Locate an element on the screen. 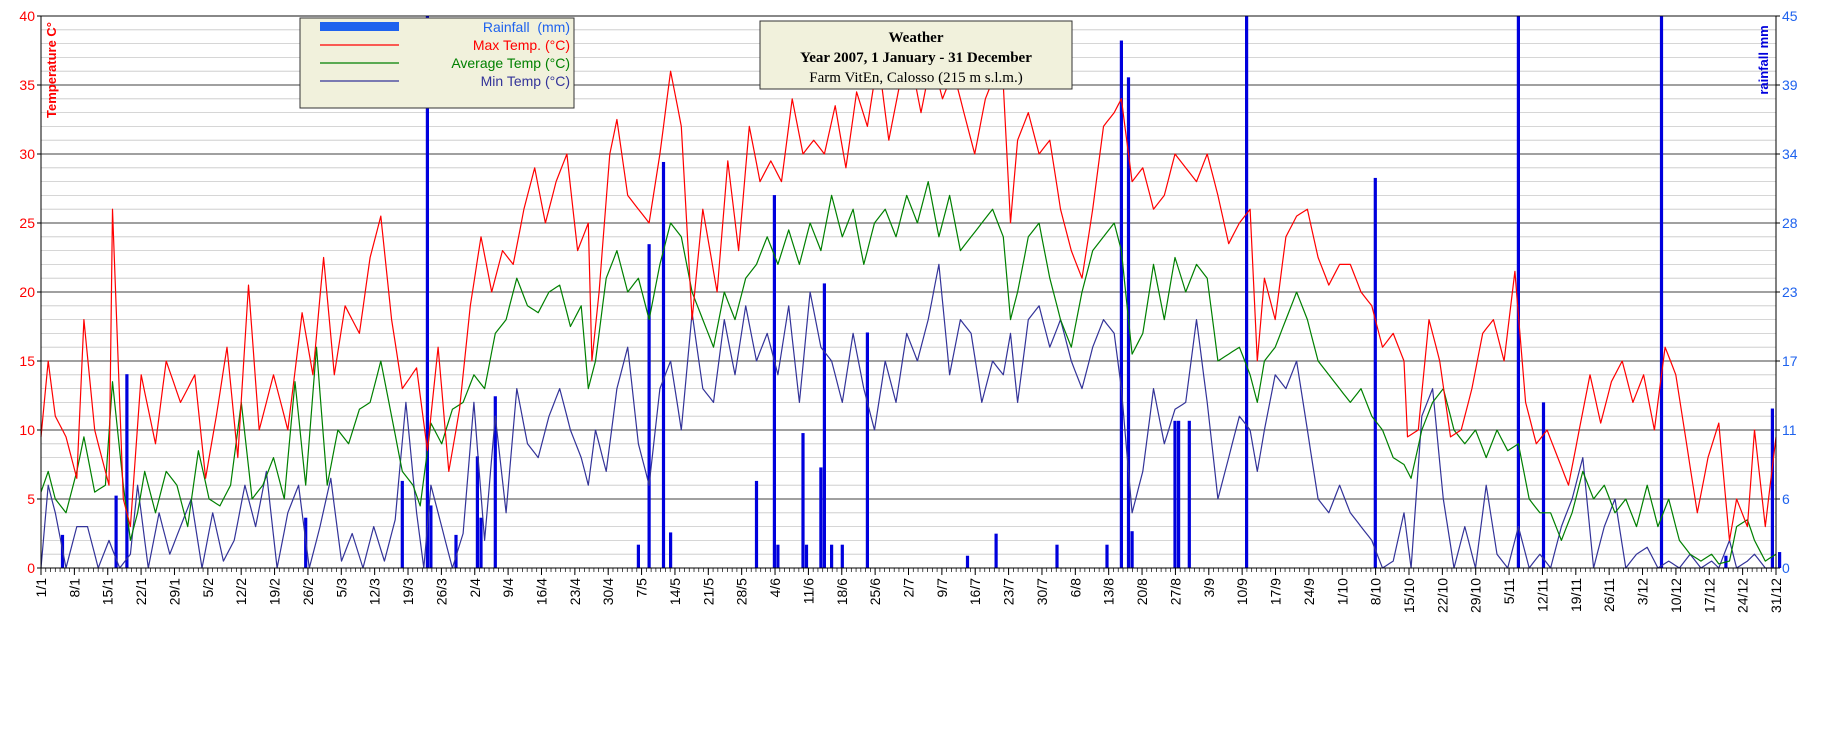 The image size is (1821, 742). x-tick-label: 22/1 is located at coordinates (141, 591).